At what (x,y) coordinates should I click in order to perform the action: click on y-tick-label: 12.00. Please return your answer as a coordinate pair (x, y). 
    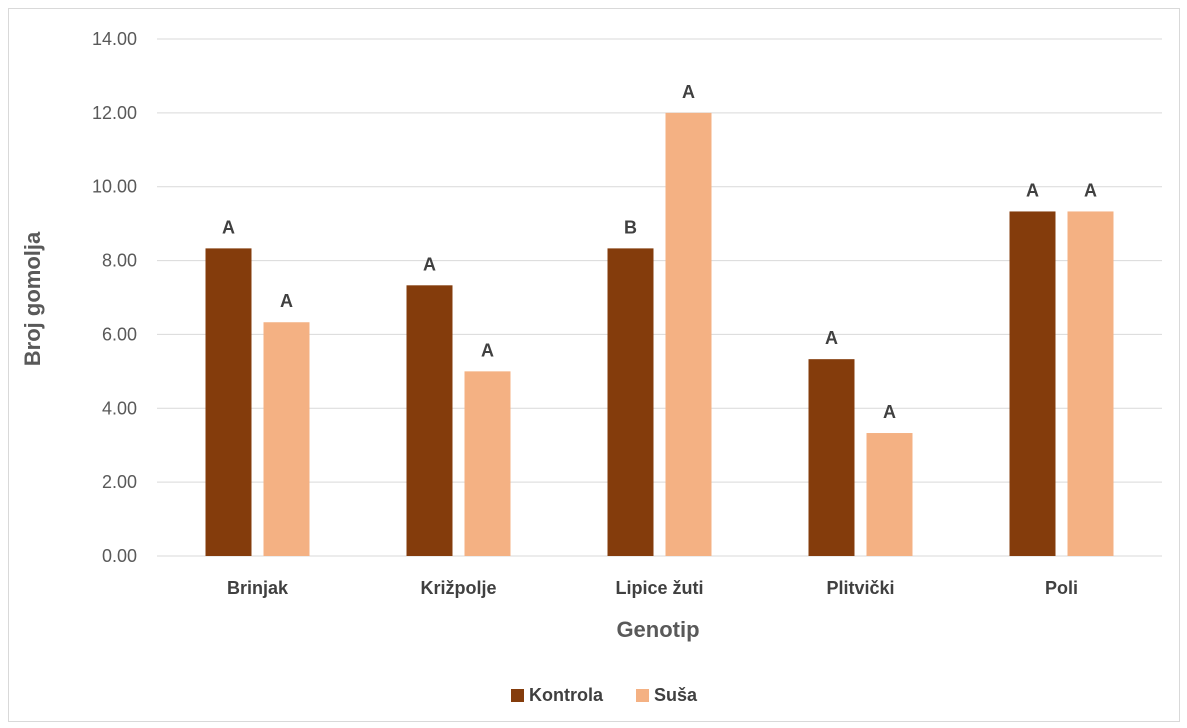
    Looking at the image, I should click on (114, 113).